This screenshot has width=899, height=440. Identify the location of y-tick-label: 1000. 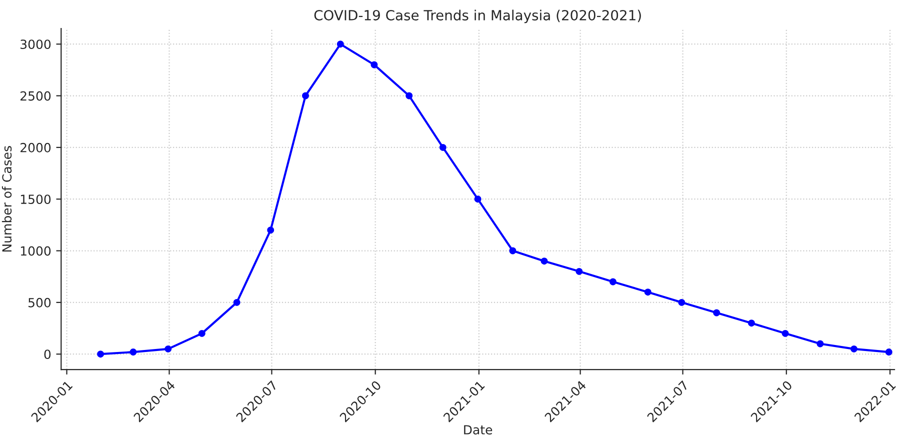
(35, 251).